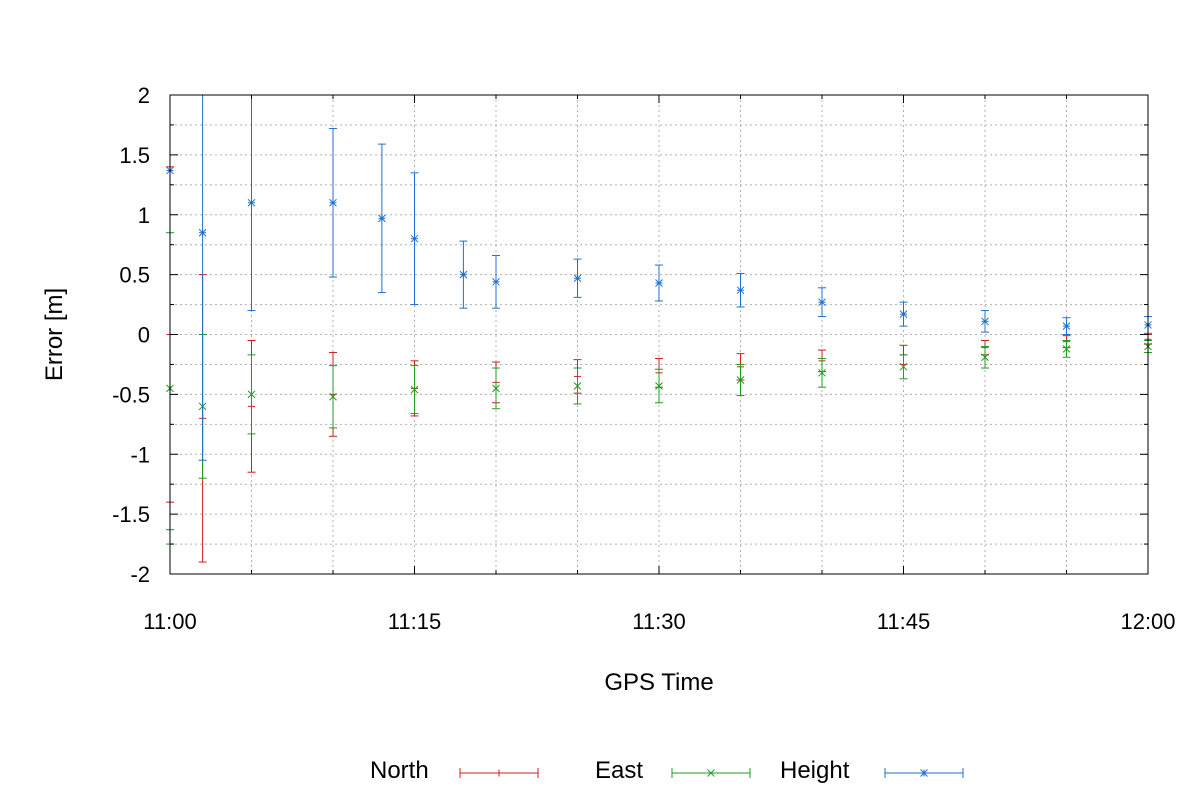  I want to click on x-tick-label: 11:00, so click(169, 621).